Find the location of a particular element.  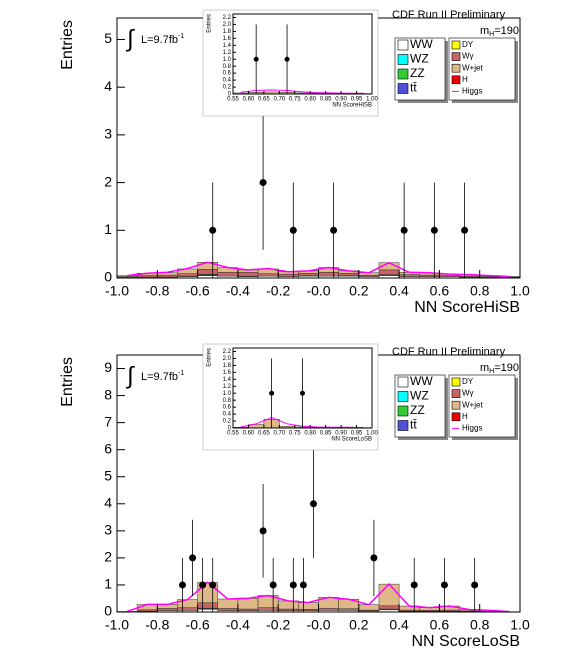

x-tick-label: -0.6 is located at coordinates (198, 625).